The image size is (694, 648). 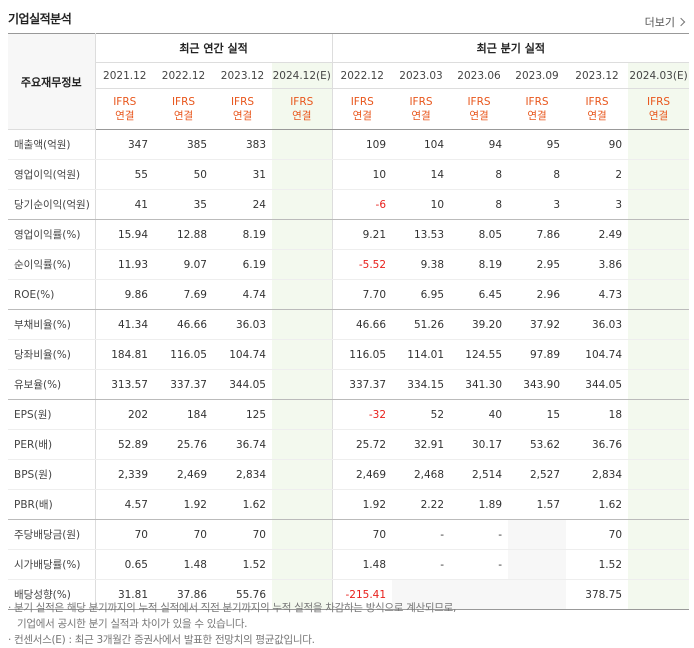 I want to click on row-label: 시가배당률(%), so click(x=52, y=564).